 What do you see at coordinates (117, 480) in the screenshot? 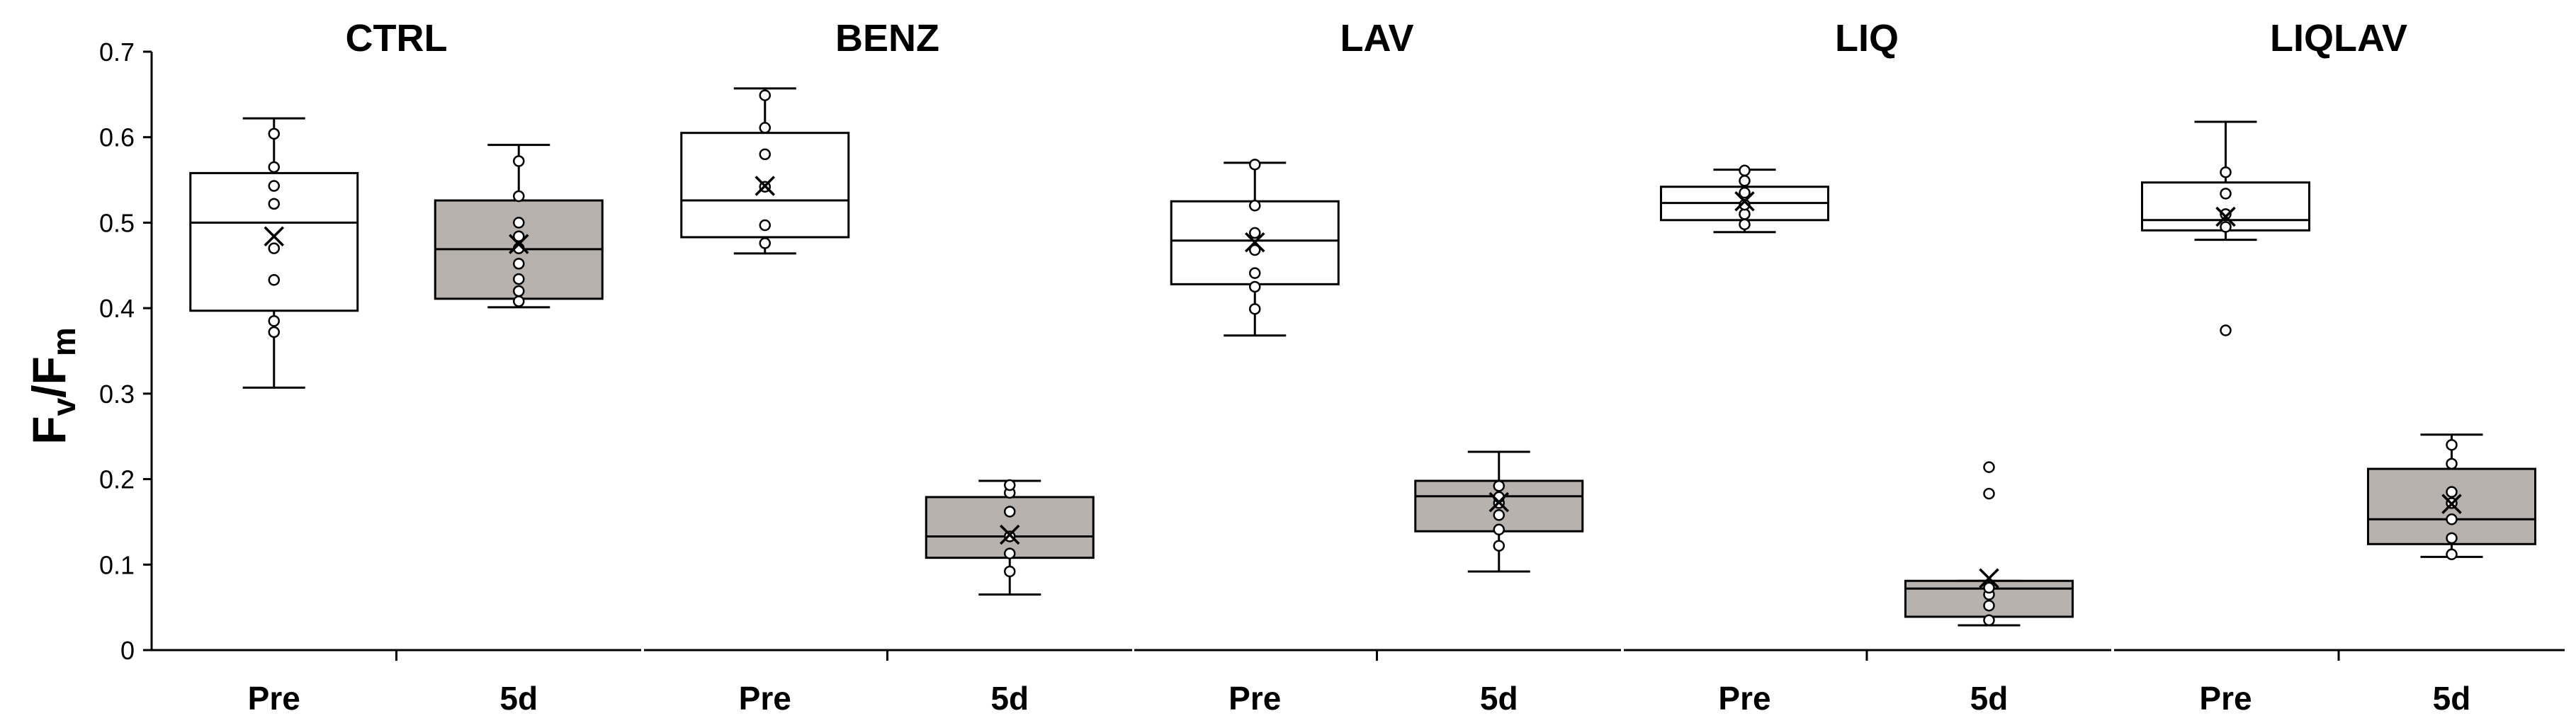
I see `y-tick-label: 0.2` at bounding box center [117, 480].